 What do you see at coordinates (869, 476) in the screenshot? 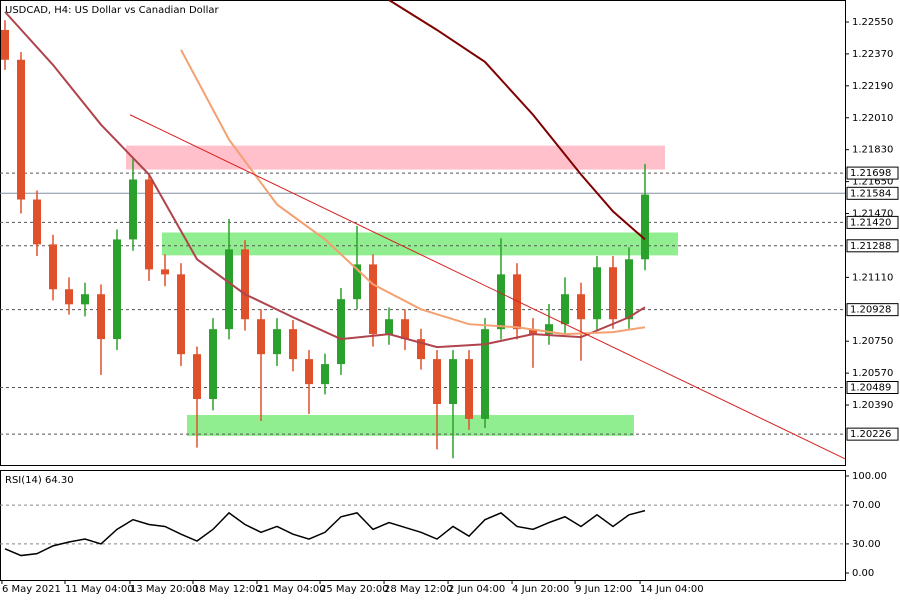
I see `y-tick-label: 100.00` at bounding box center [869, 476].